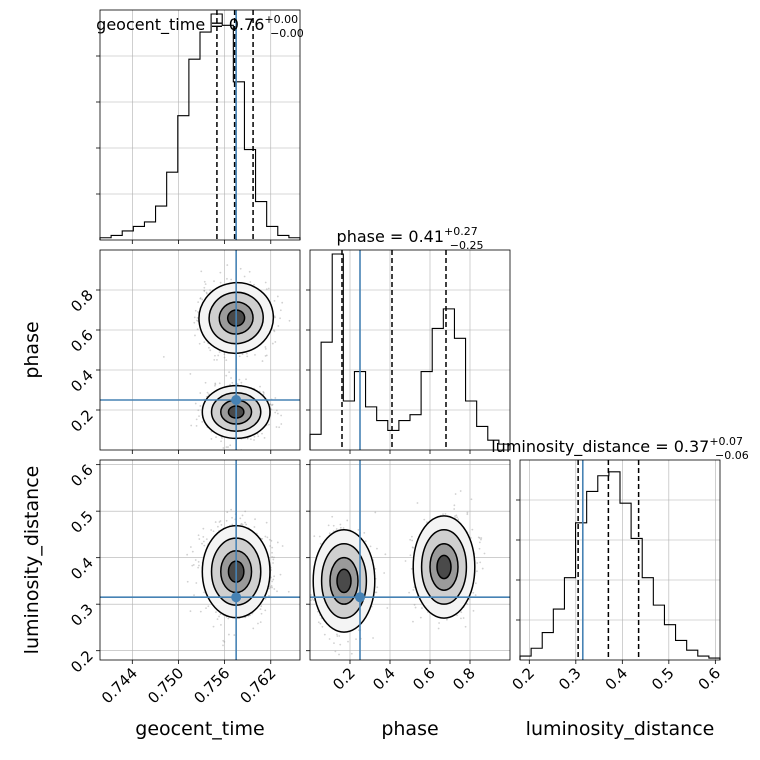 The width and height of the screenshot is (760, 760). Describe the element at coordinates (257, 685) in the screenshot. I see `x-tick-label: 0.762` at that location.